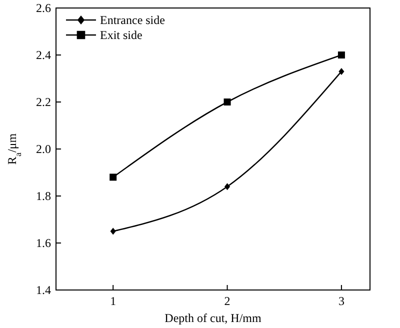  What do you see at coordinates (213, 318) in the screenshot?
I see `x-axis-title: Depth of cut, H/mm` at bounding box center [213, 318].